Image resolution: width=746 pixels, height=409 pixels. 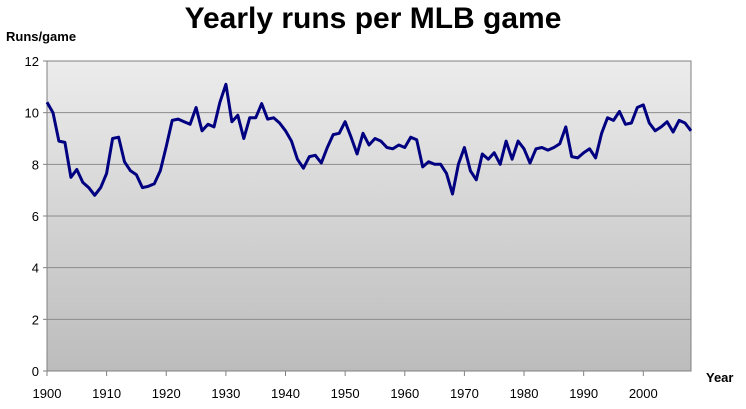 What do you see at coordinates (166, 393) in the screenshot?
I see `x-tick-label: 1920` at bounding box center [166, 393].